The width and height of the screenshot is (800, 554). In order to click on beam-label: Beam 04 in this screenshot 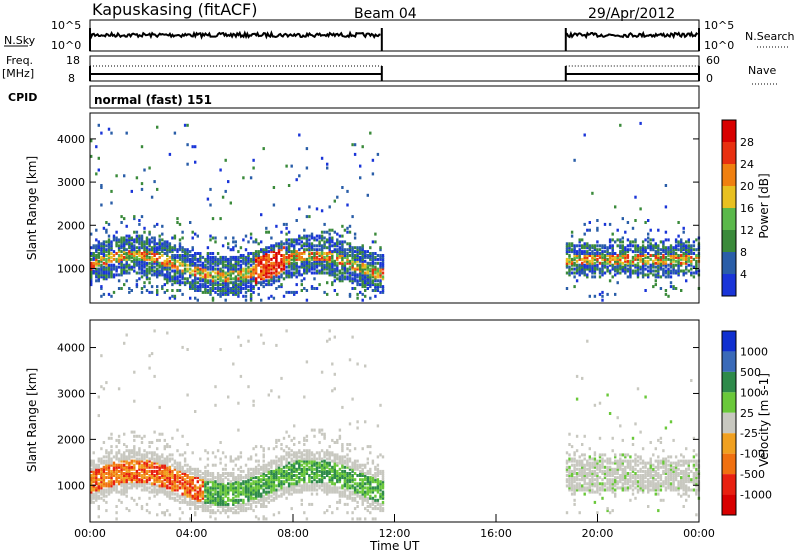, I will do `click(385, 14)`.